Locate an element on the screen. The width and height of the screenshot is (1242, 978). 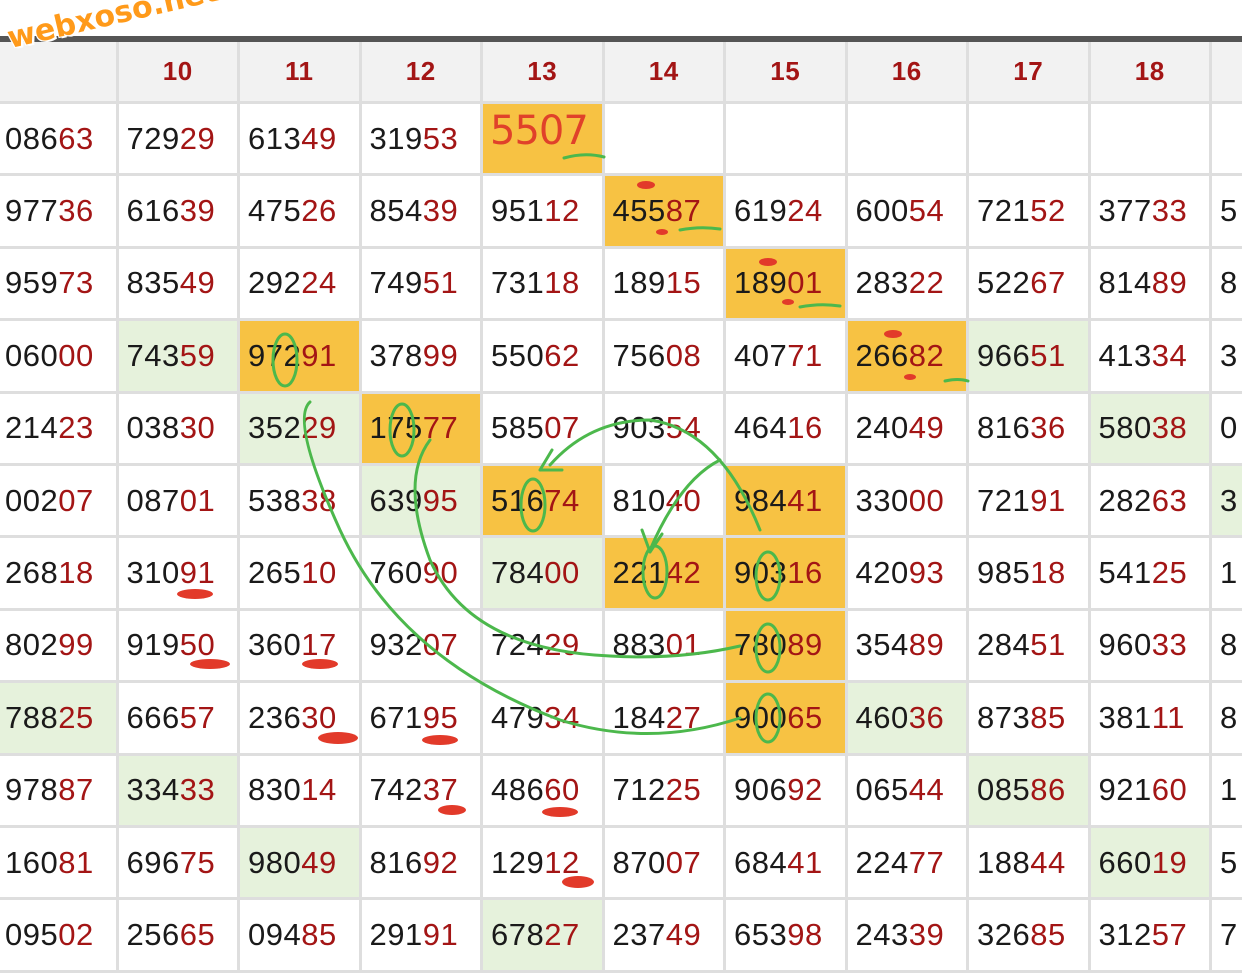
result-cell: 788 25 is located at coordinates (59, 719).